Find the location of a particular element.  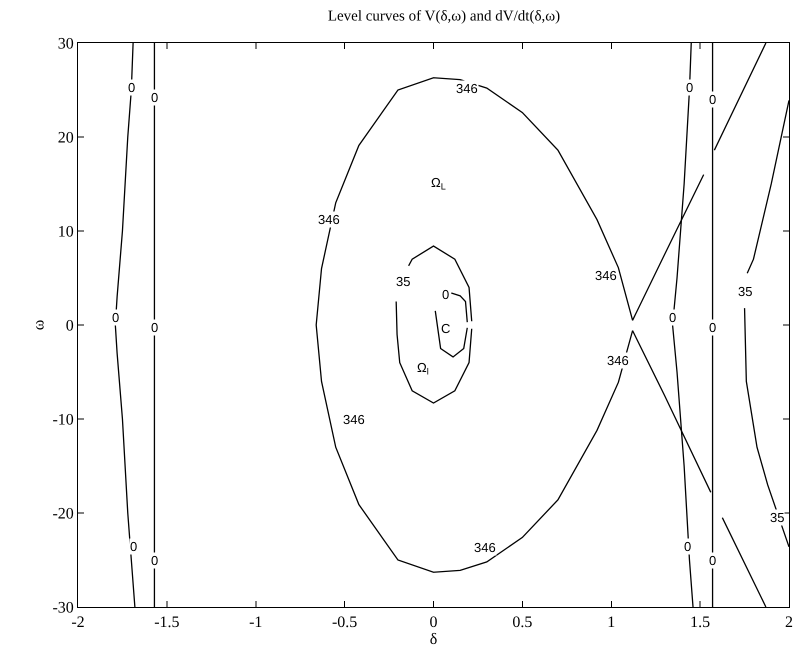

x-tick-label: 1 is located at coordinates (611, 623).